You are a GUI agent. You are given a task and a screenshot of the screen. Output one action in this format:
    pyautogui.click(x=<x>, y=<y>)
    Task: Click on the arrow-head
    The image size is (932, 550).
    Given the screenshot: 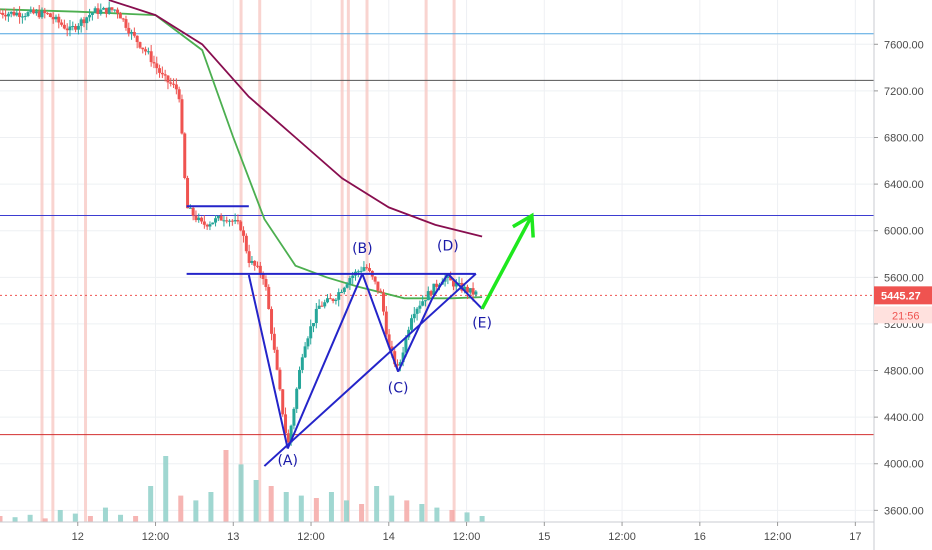 What is the action you would take?
    pyautogui.click(x=523, y=225)
    